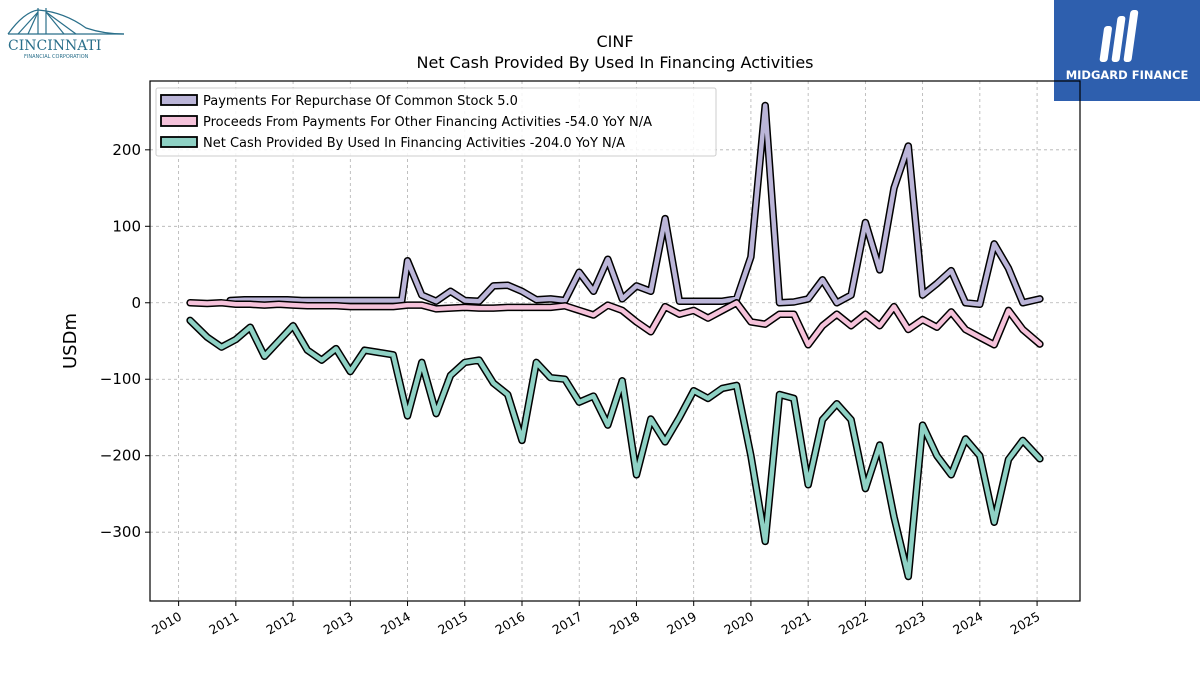 Image resolution: width=1200 pixels, height=675 pixels. Describe the element at coordinates (54, 46) in the screenshot. I see `logo-text: CINCINNATI` at that location.